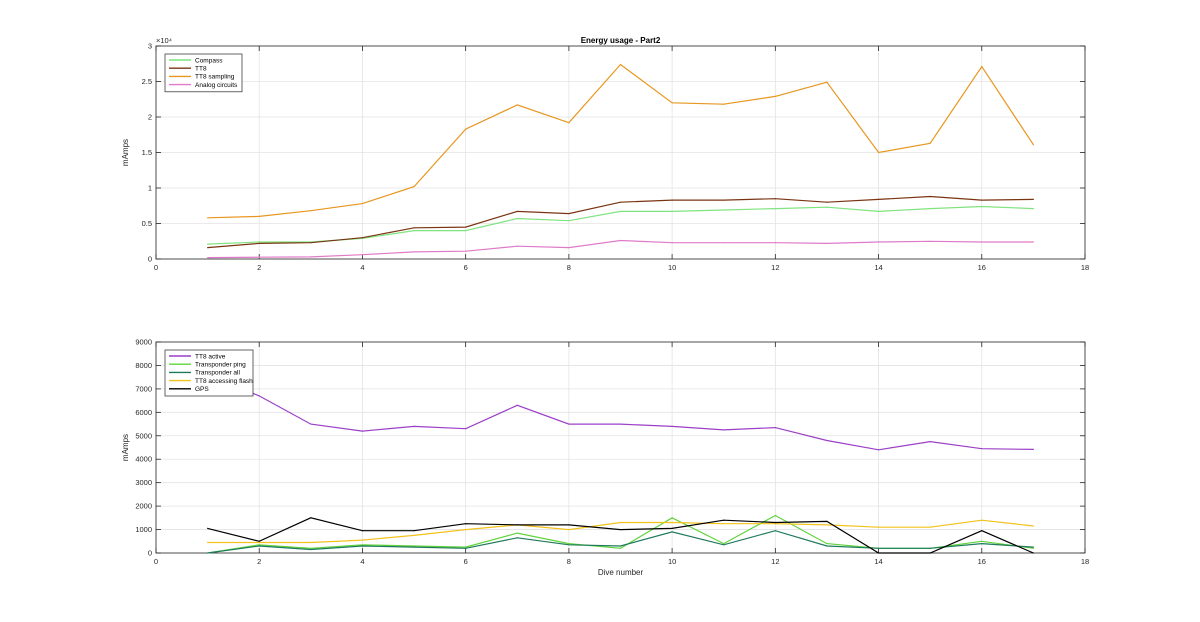 This screenshot has height=622, width=1200. What do you see at coordinates (147, 223) in the screenshot?
I see `y-tick-label: 0.5` at bounding box center [147, 223].